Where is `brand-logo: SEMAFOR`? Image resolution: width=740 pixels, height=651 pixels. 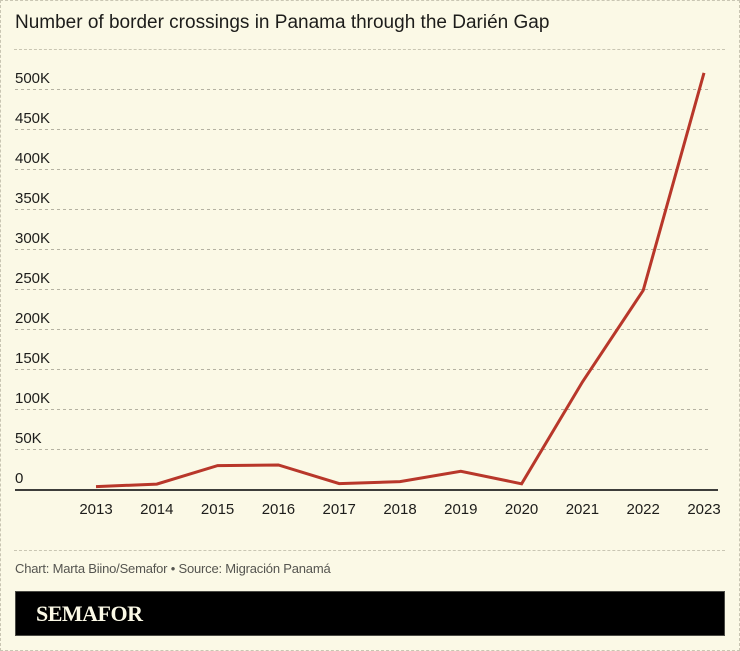
brand-logo: SEMAFOR is located at coordinates (89, 613).